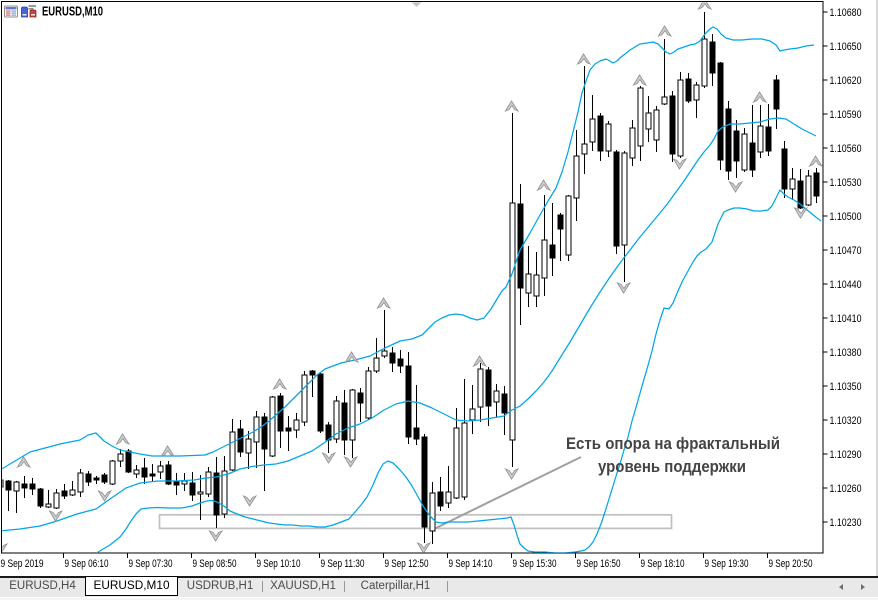 This screenshot has width=878, height=600. Describe the element at coordinates (846, 489) in the screenshot. I see `svg-text: 1.10260` at that location.